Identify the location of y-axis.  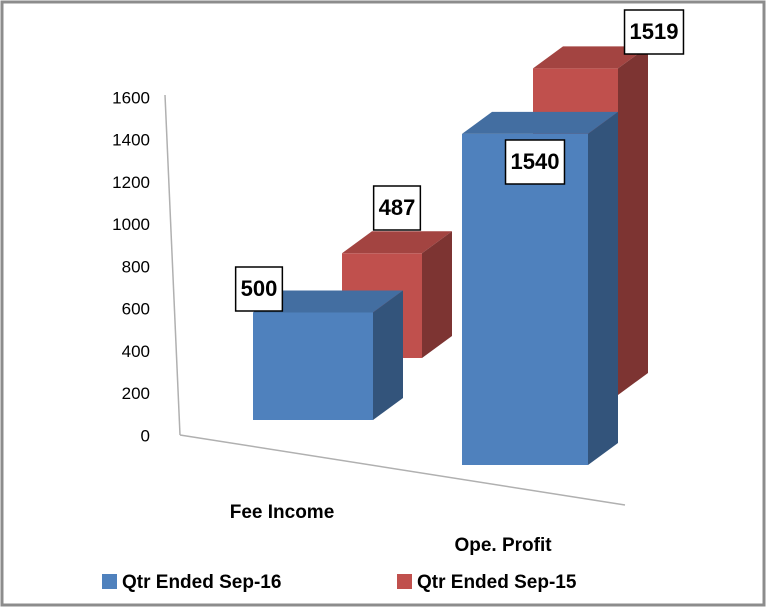
(172, 265).